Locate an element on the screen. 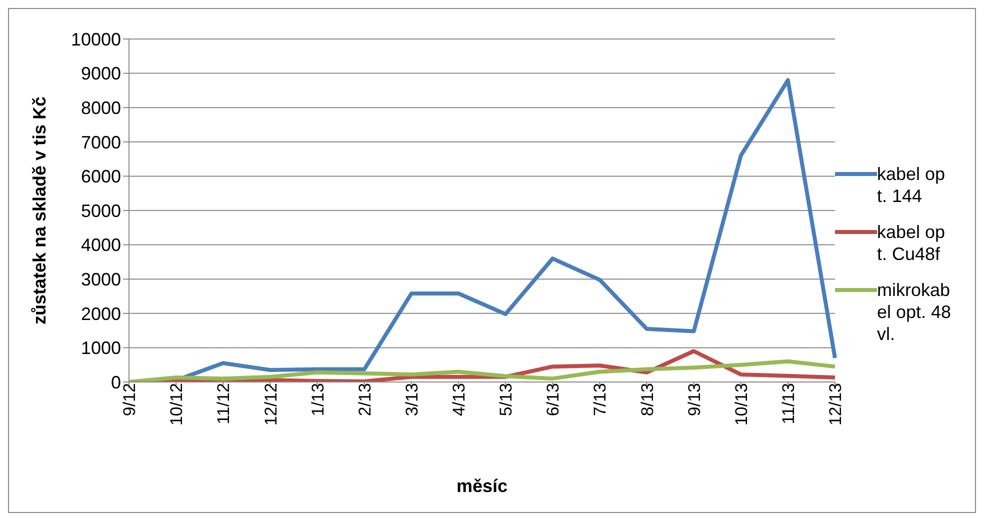 This screenshot has height=521, width=984. y-tick-label: 0 is located at coordinates (115, 382).